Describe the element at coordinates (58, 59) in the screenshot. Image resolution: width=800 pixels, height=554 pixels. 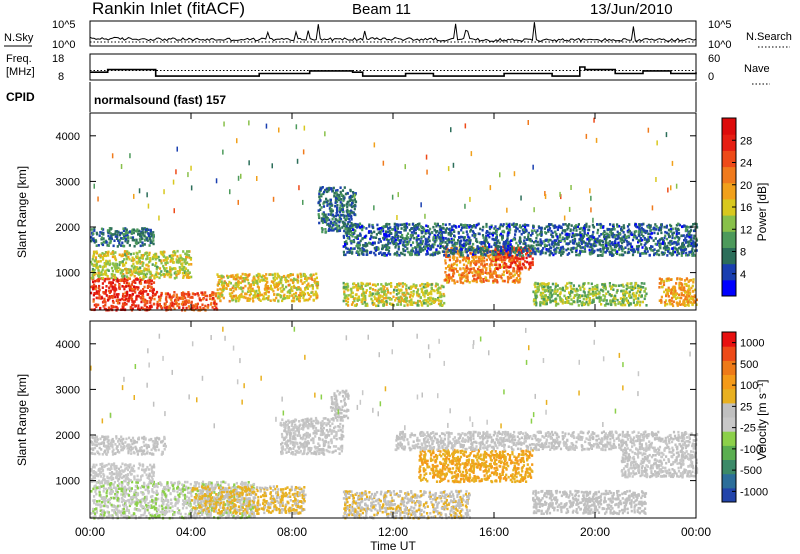
I see `freq-left-tick-top: 18` at that location.